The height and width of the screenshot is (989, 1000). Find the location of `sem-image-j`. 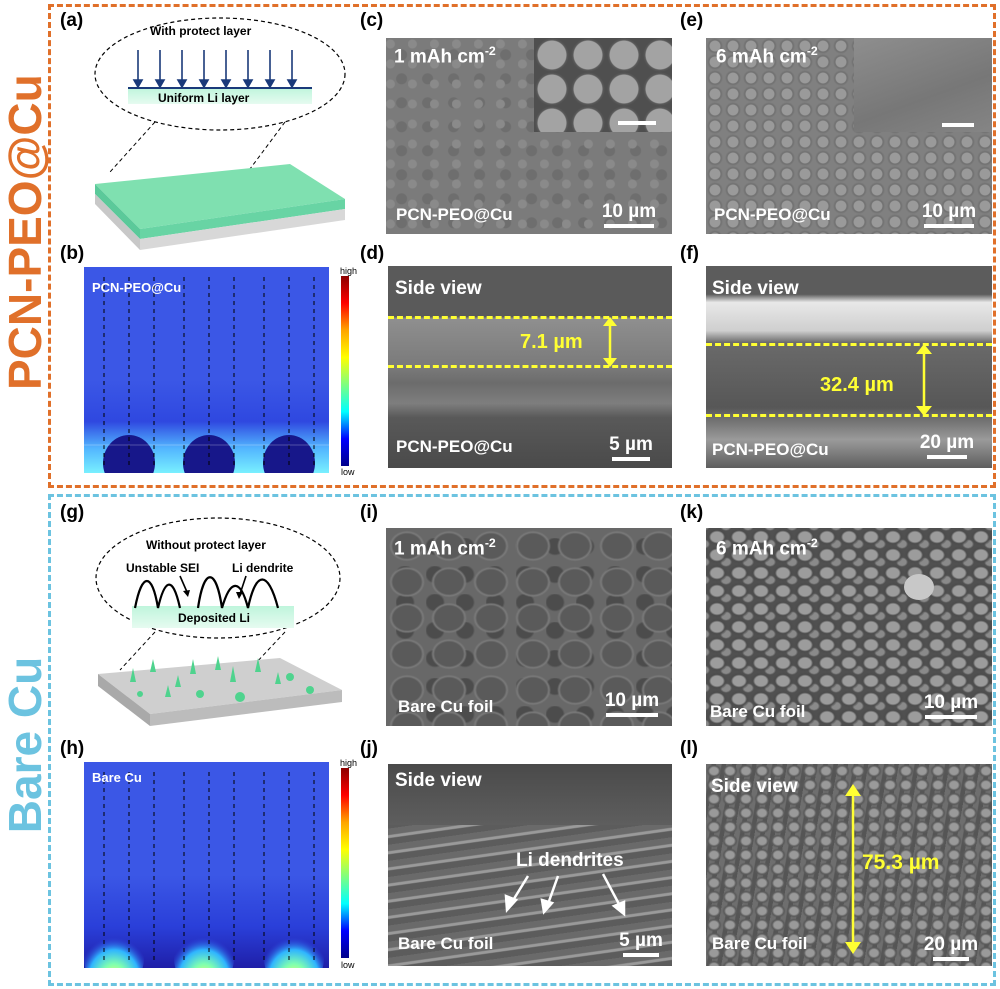

sem-image-j is located at coordinates (530, 865).